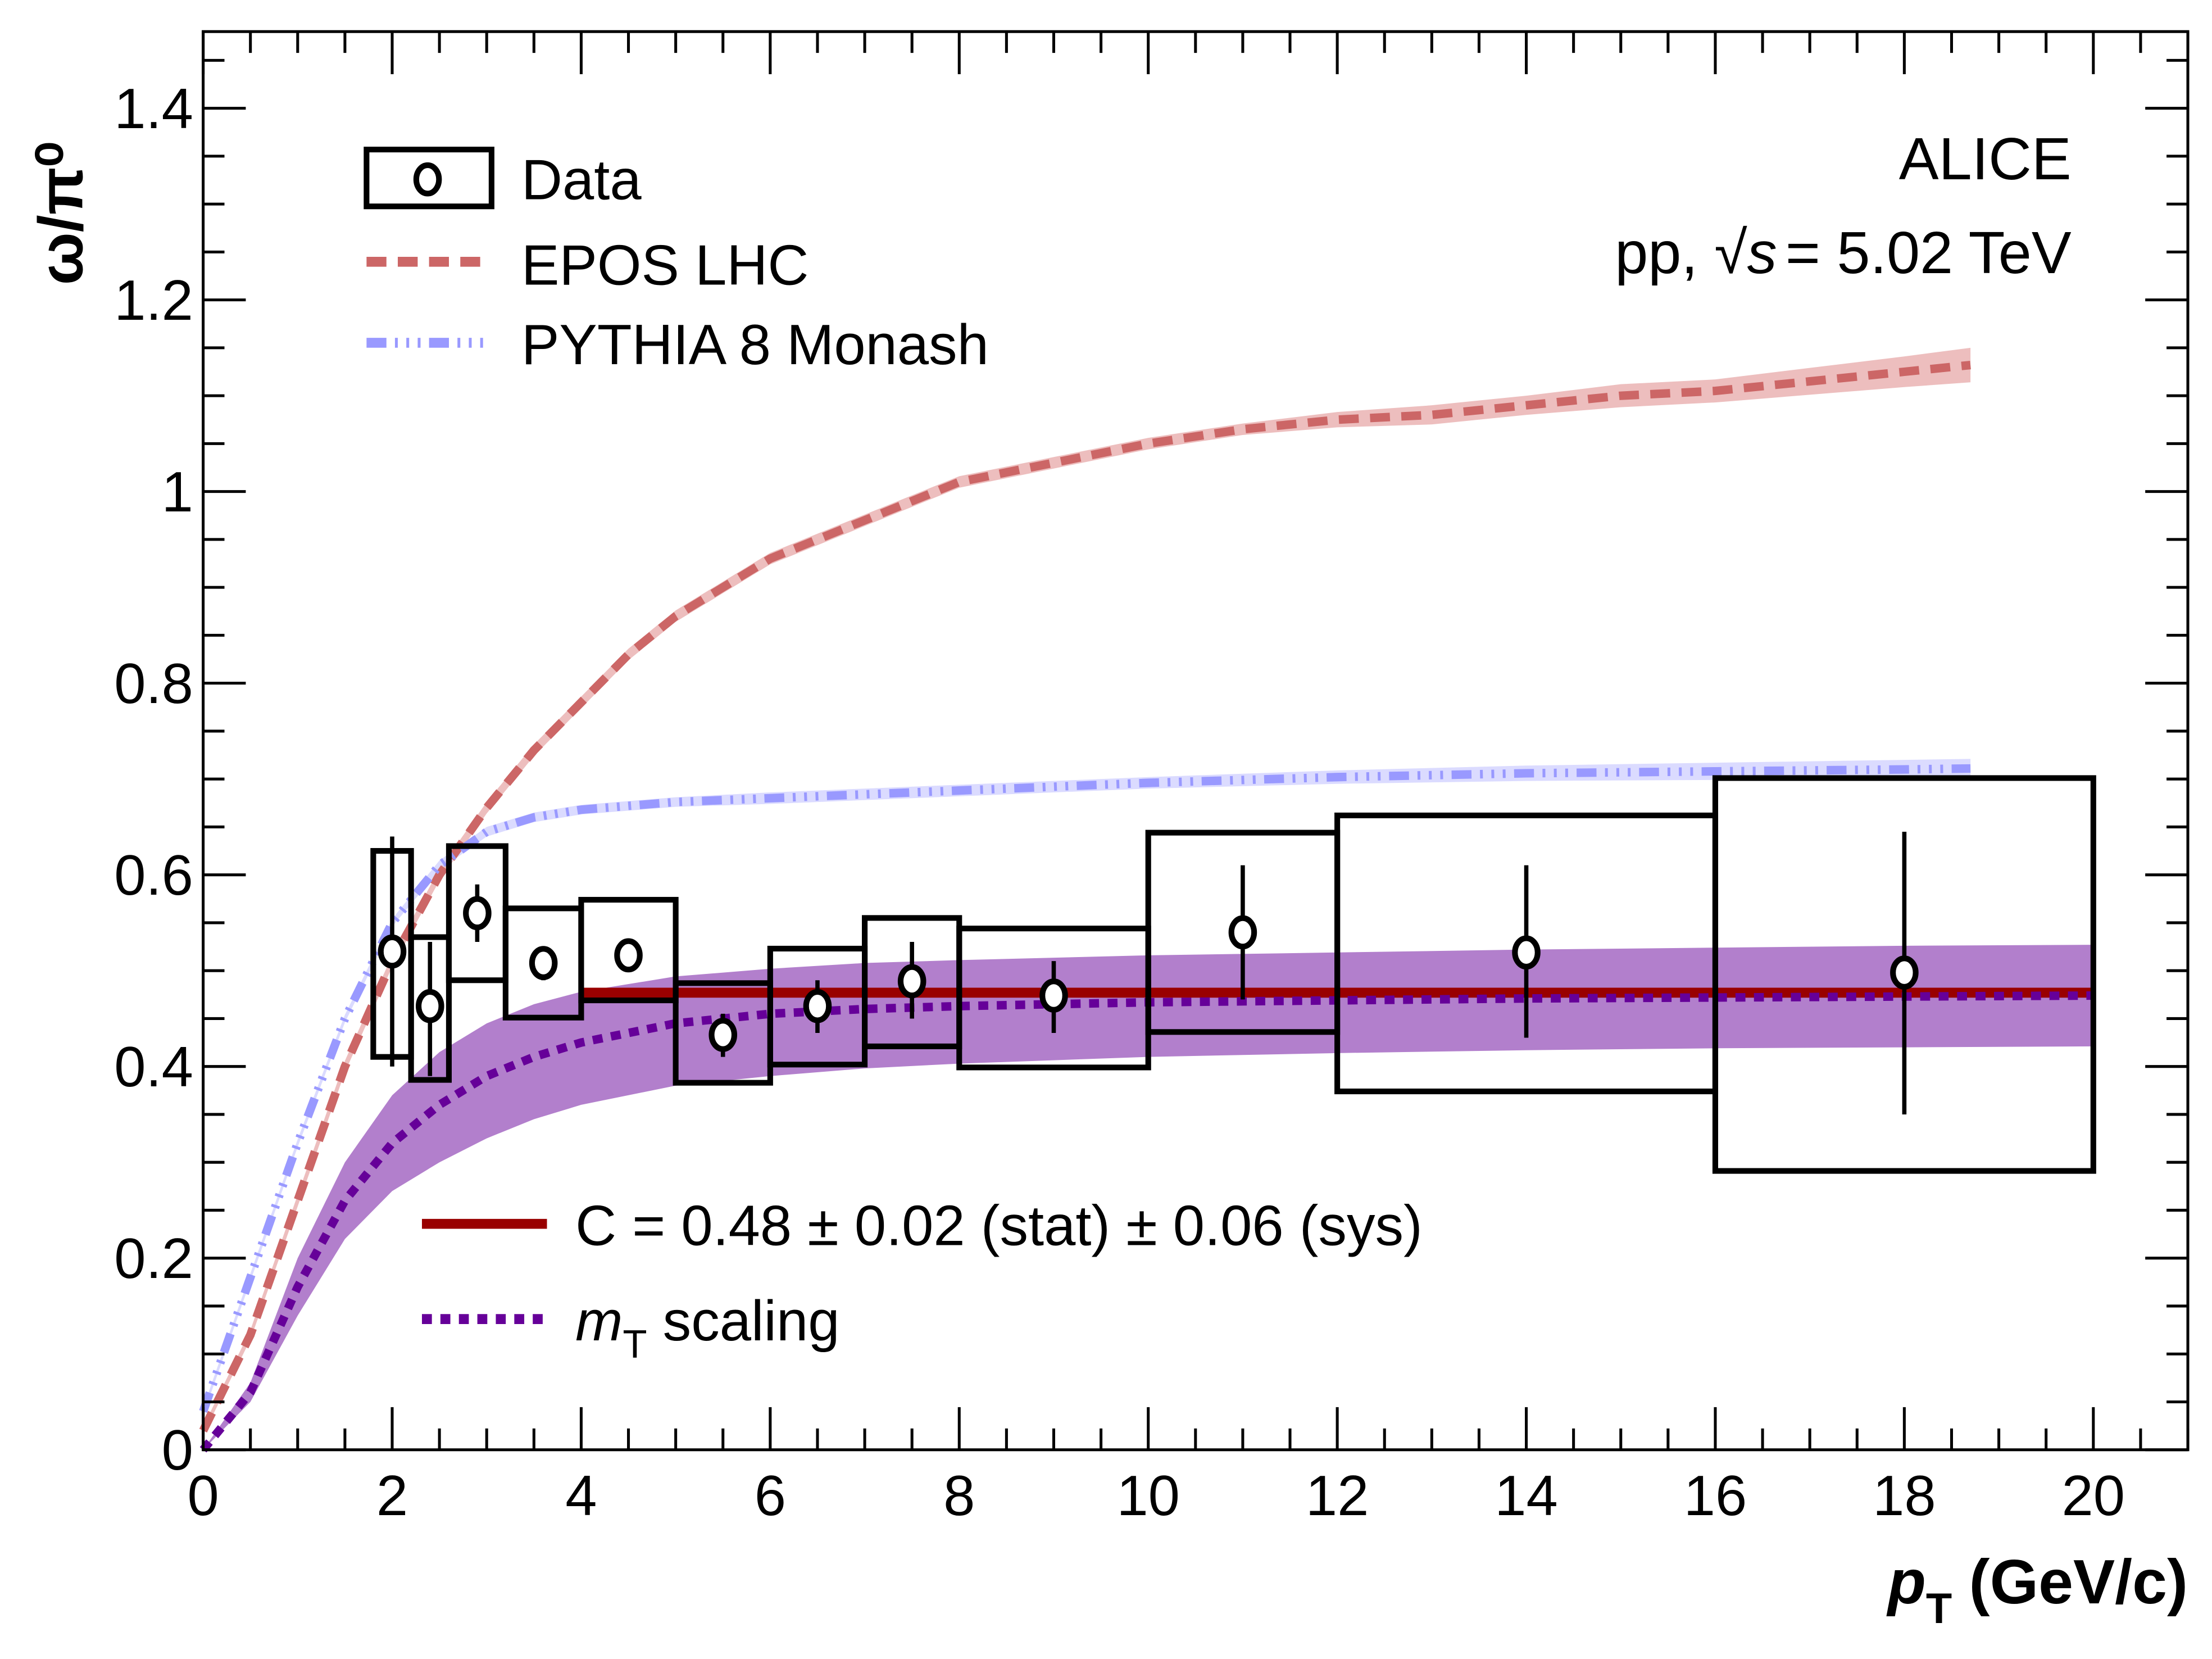  What do you see at coordinates (1147, 1495) in the screenshot?
I see `x-tick-label: 10` at bounding box center [1147, 1495].